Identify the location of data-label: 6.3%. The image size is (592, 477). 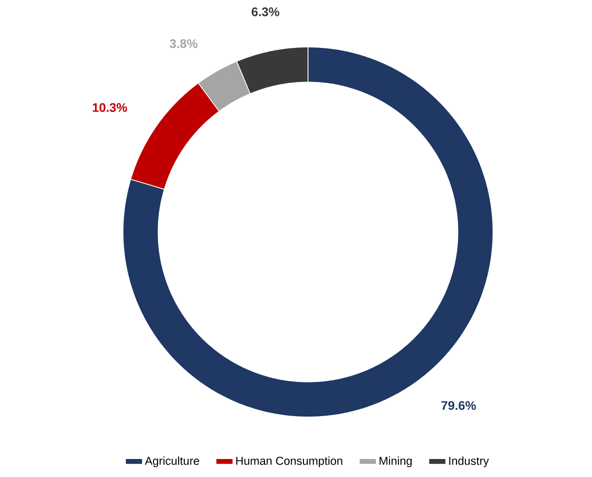
(266, 11).